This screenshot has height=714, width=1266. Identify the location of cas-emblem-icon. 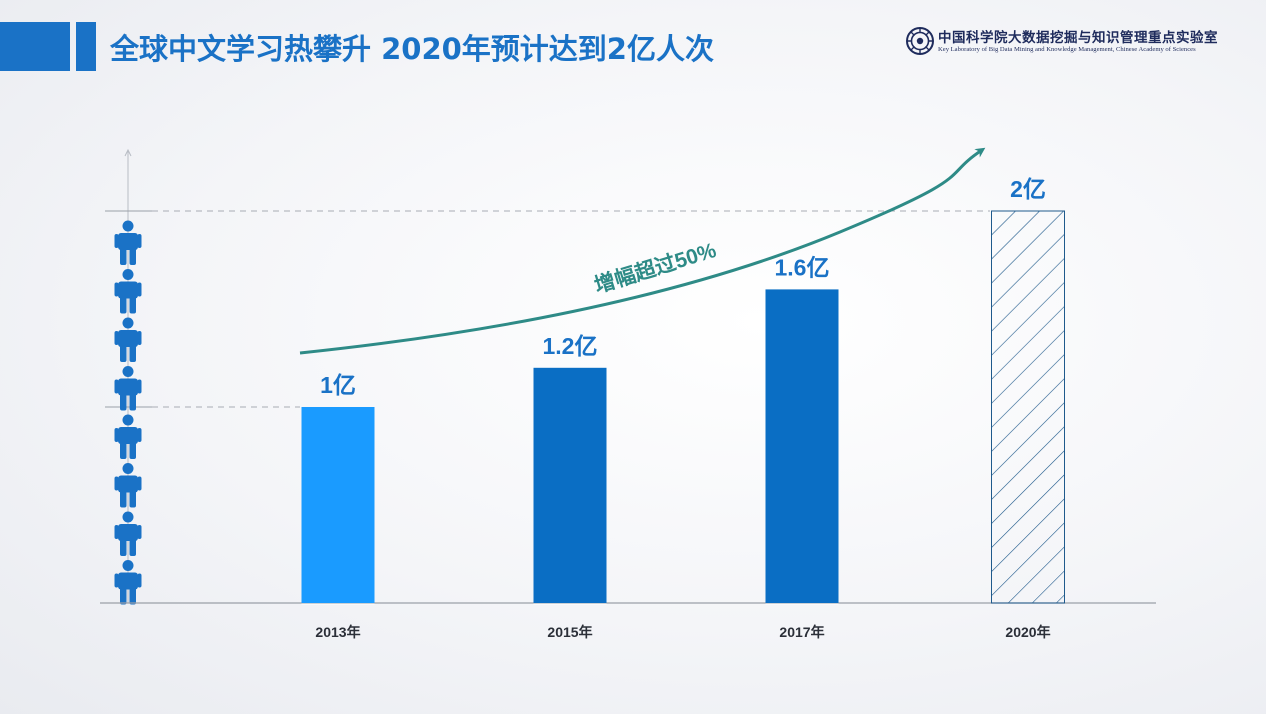
(920, 41).